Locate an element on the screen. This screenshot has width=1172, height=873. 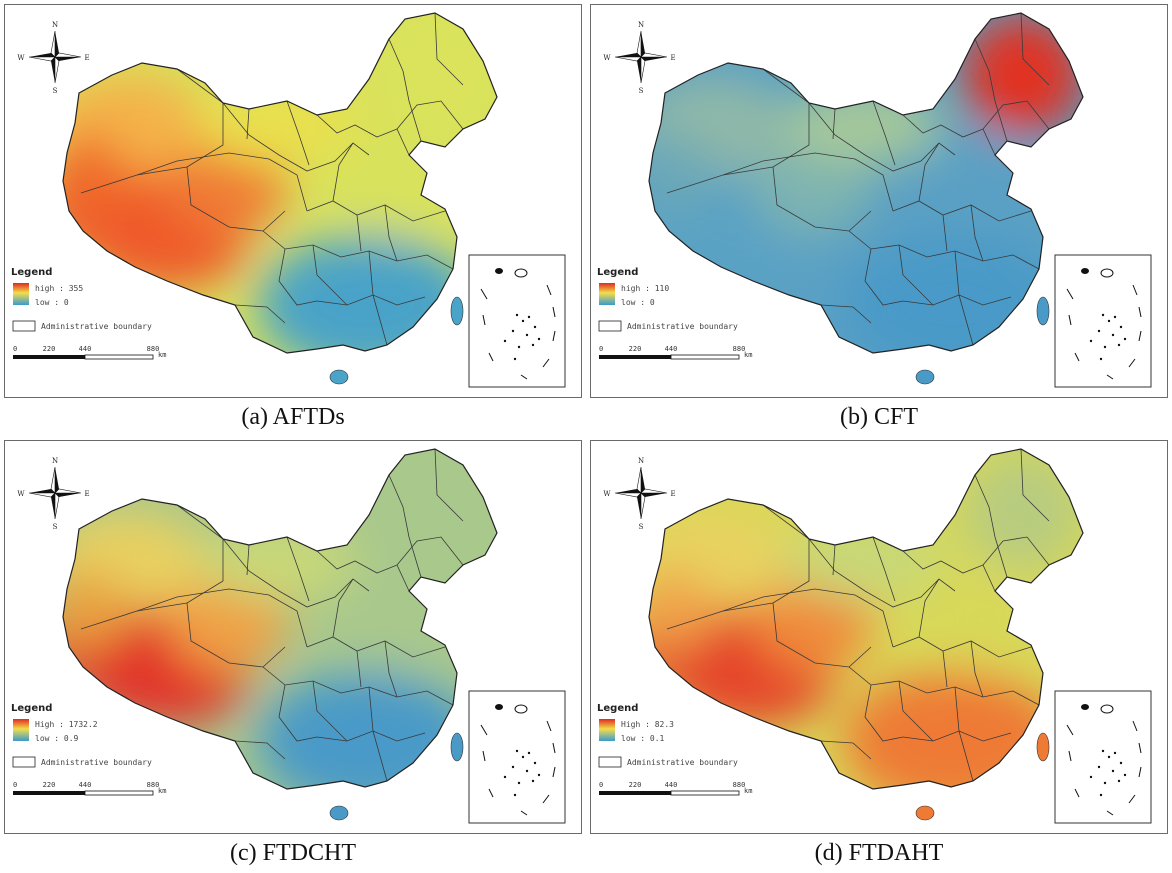
panel-caption: (a) AFTDs is located at coordinates (293, 417).